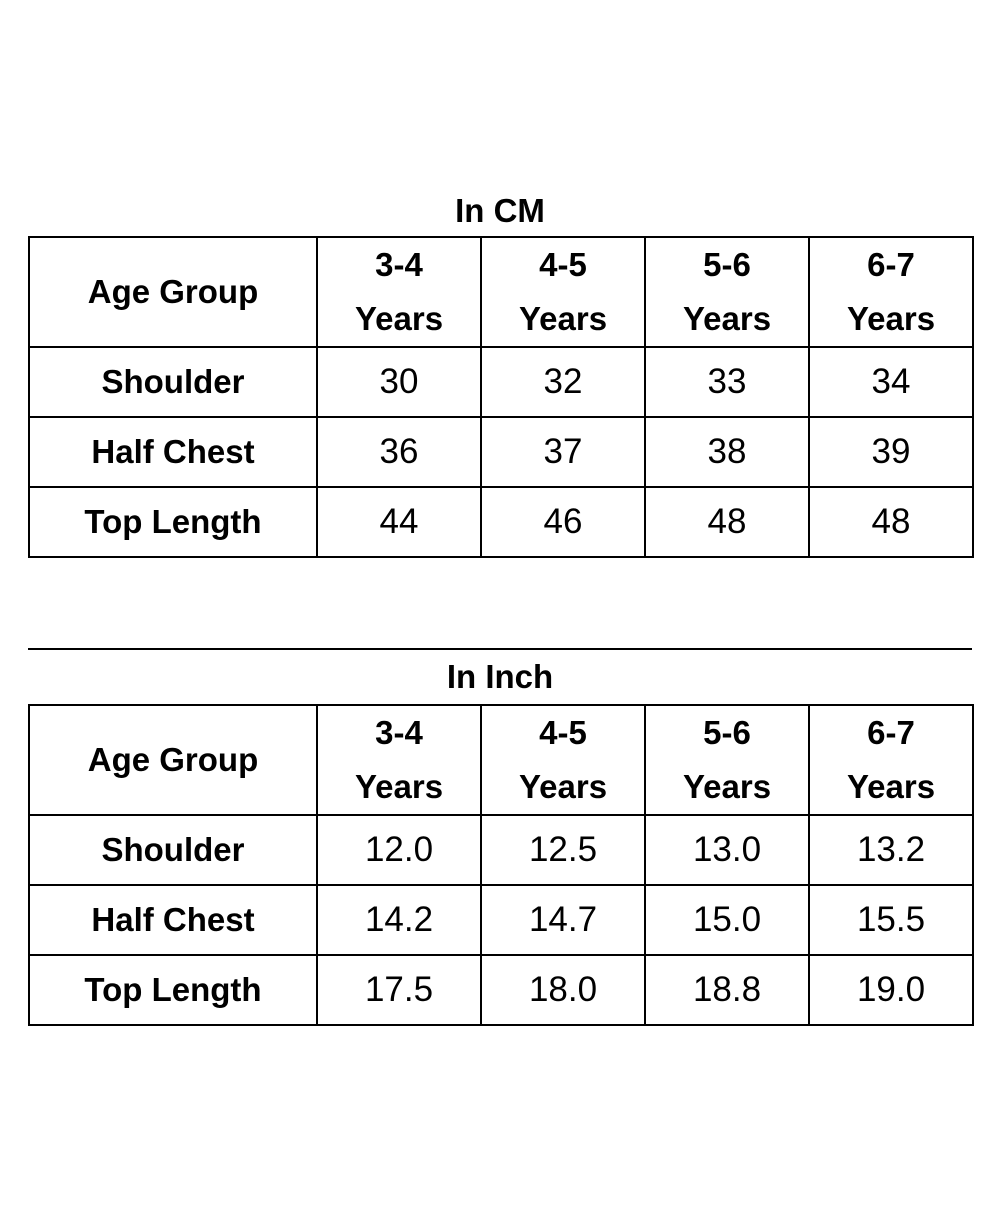  Describe the element at coordinates (563, 522) in the screenshot. I see `table-cell: 46` at that location.